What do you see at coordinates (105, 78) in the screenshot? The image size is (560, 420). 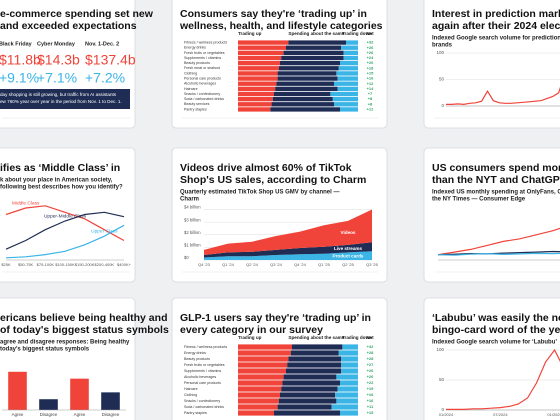 I see `stat-change: +7.2%` at bounding box center [105, 78].